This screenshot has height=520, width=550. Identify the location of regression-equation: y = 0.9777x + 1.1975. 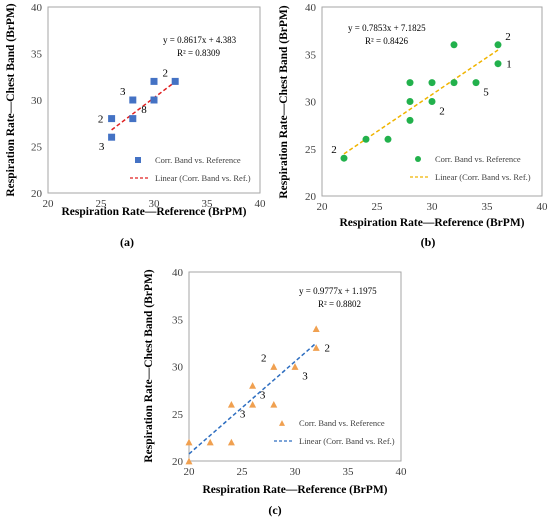
(338, 291).